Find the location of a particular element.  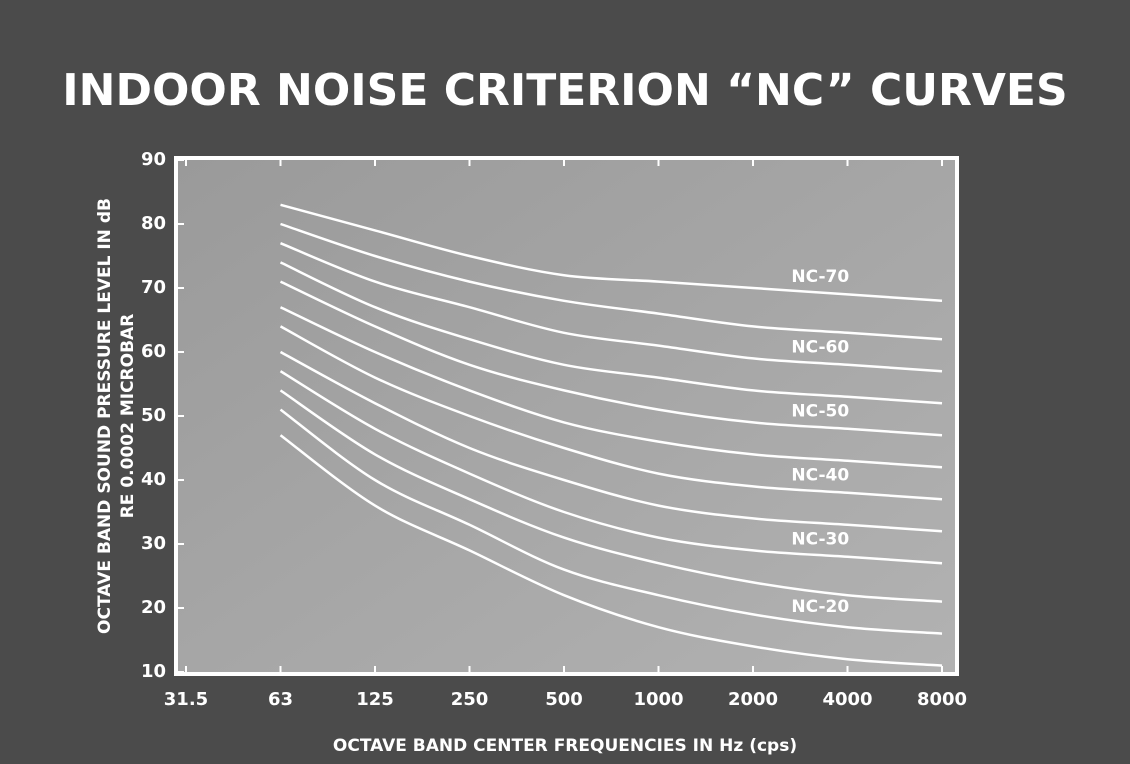

chart-title: INDOOR NOISE CRITERION “NC” CURVES is located at coordinates (564, 90).